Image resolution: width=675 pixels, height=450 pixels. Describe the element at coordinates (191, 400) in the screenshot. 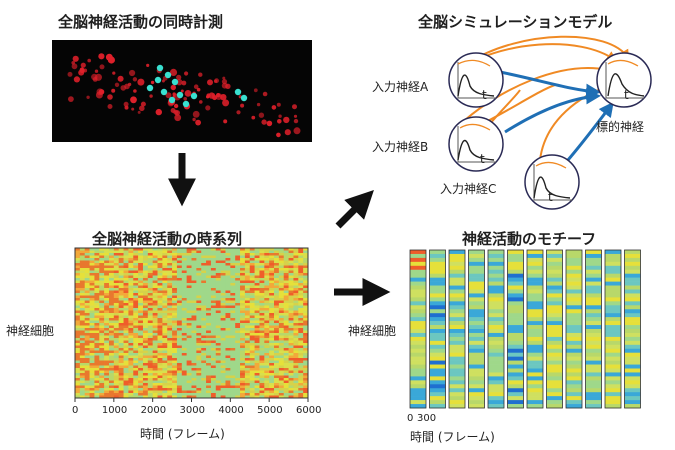

I see `timeseries-axis-ticks` at that location.